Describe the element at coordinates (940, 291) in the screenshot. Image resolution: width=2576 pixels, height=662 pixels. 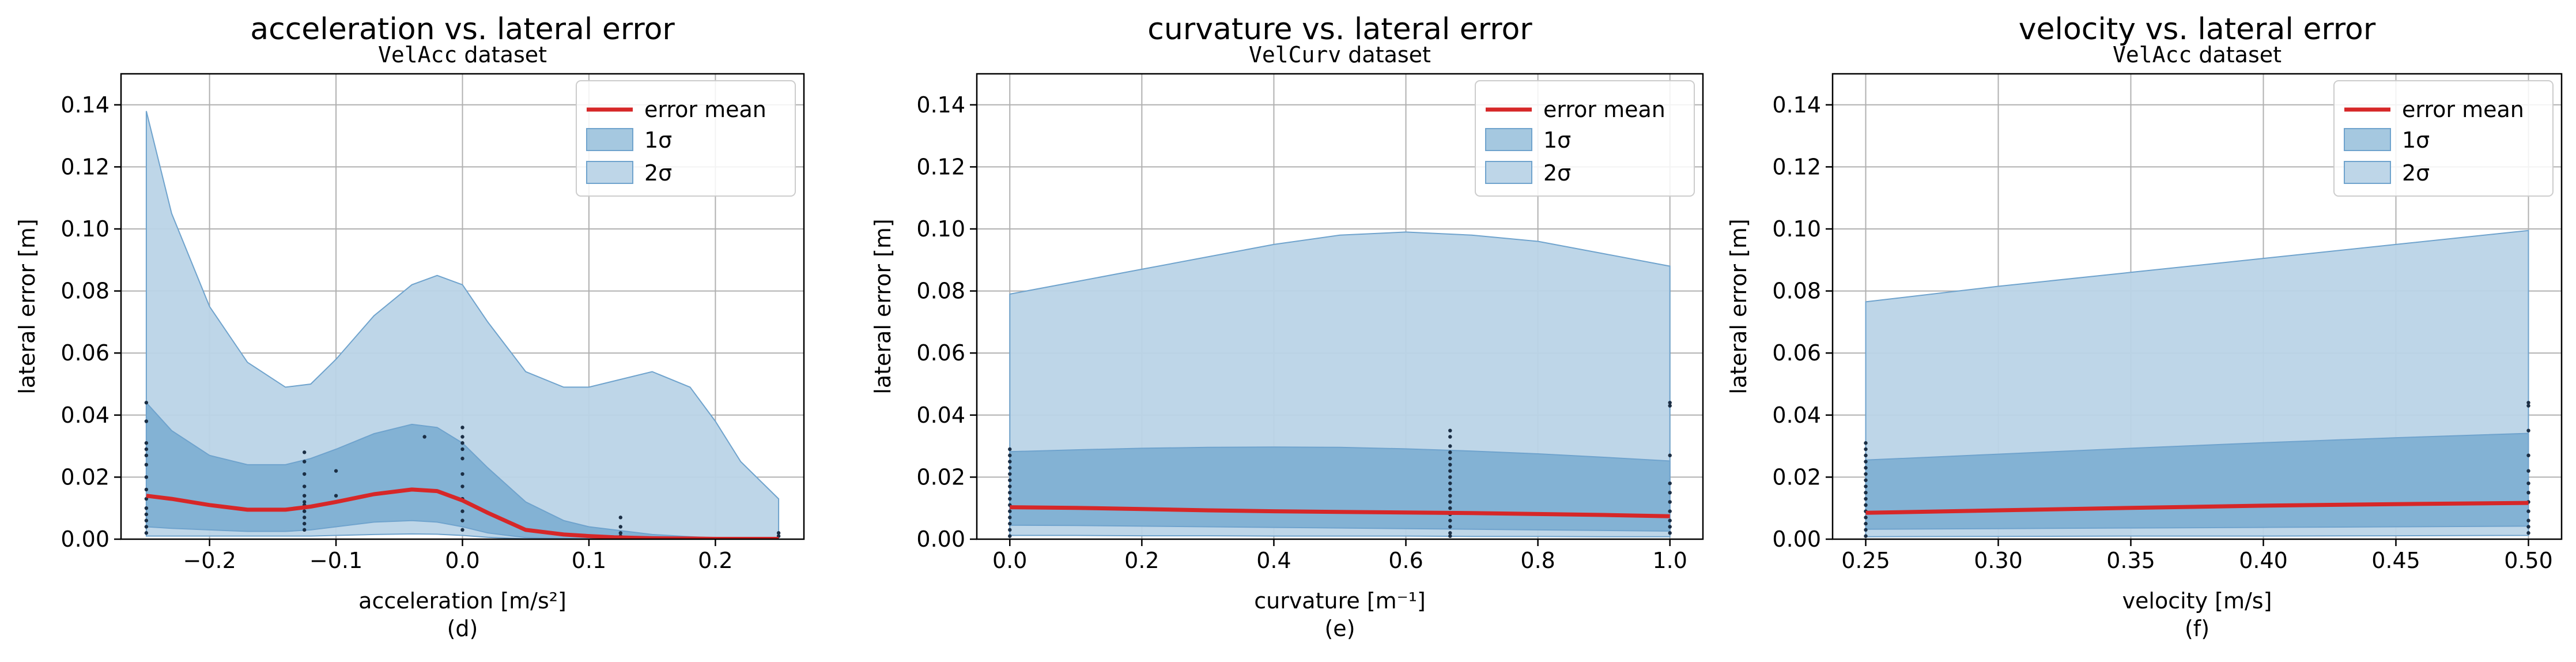
I see `y-tick-label: 0.08` at that location.